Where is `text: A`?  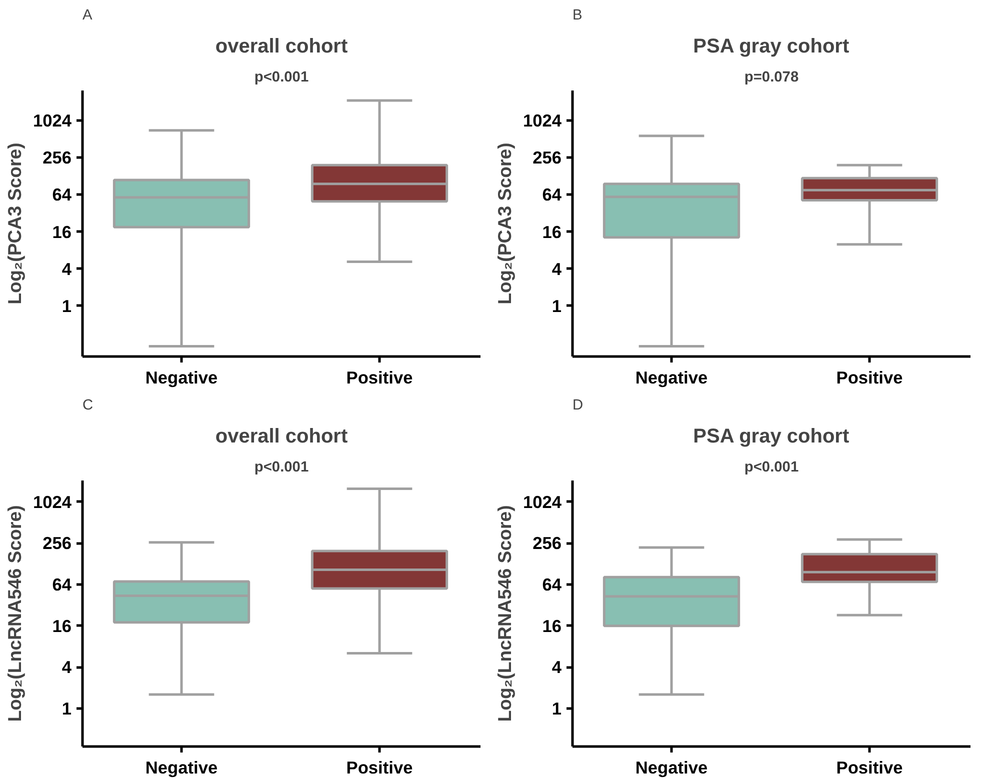 text: A is located at coordinates (87, 16).